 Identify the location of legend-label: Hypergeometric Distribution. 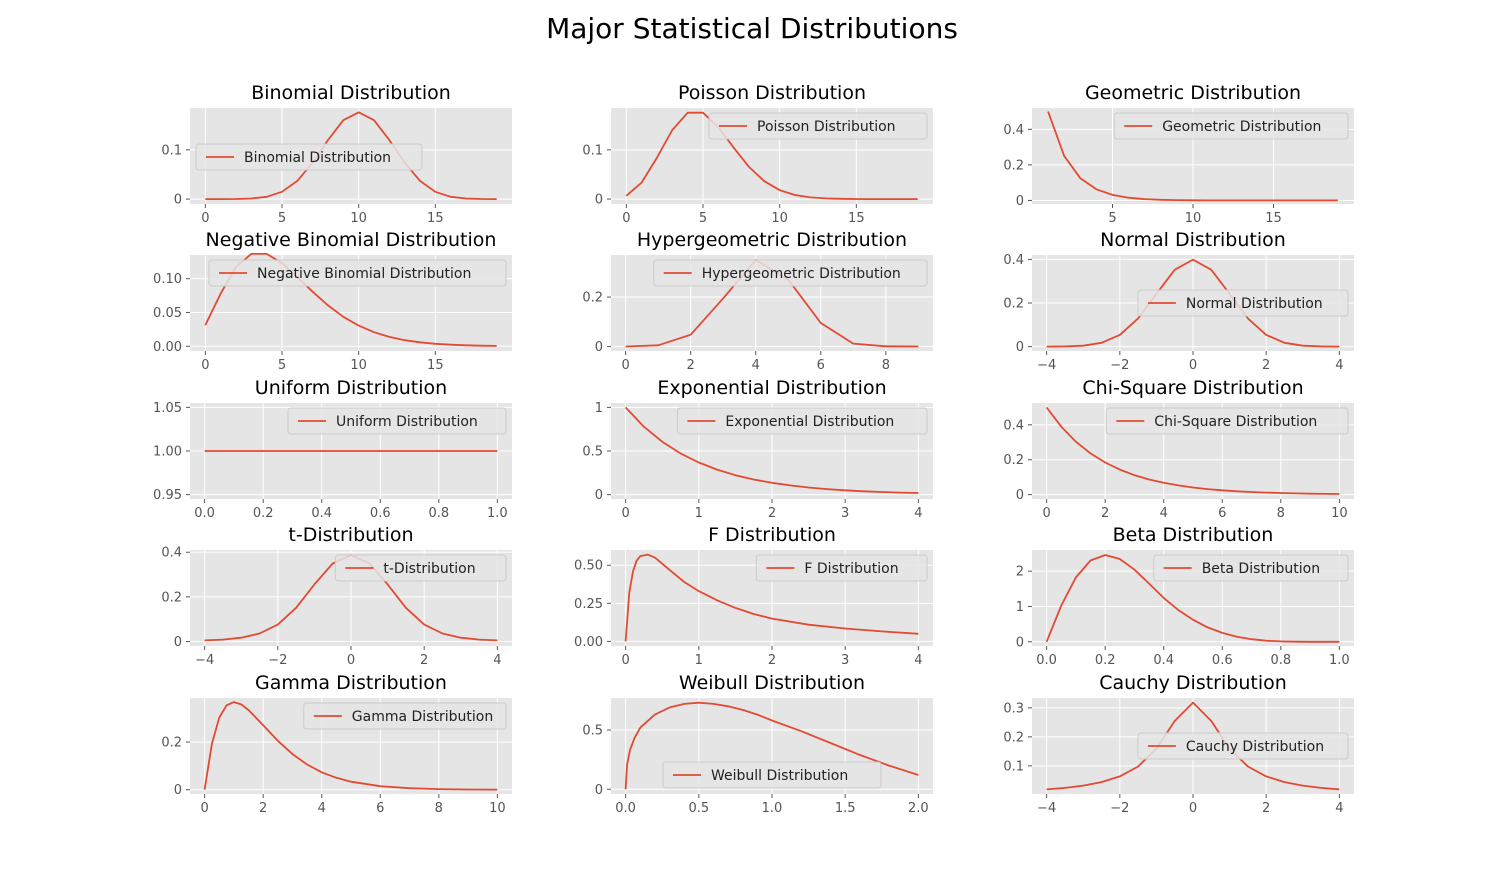
(801, 274).